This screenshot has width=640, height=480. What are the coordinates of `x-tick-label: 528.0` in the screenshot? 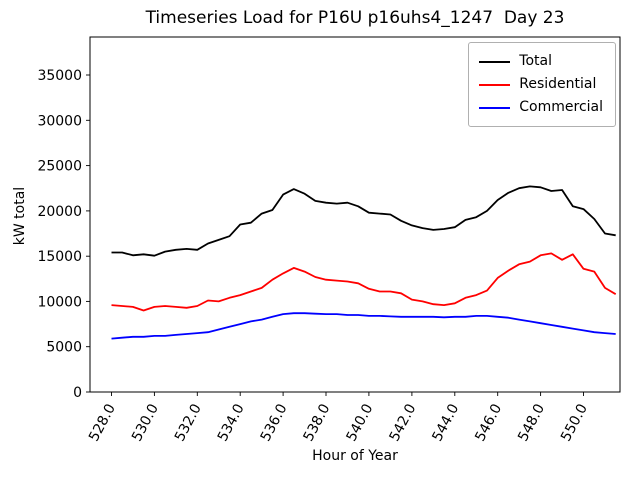 It's located at (102, 422).